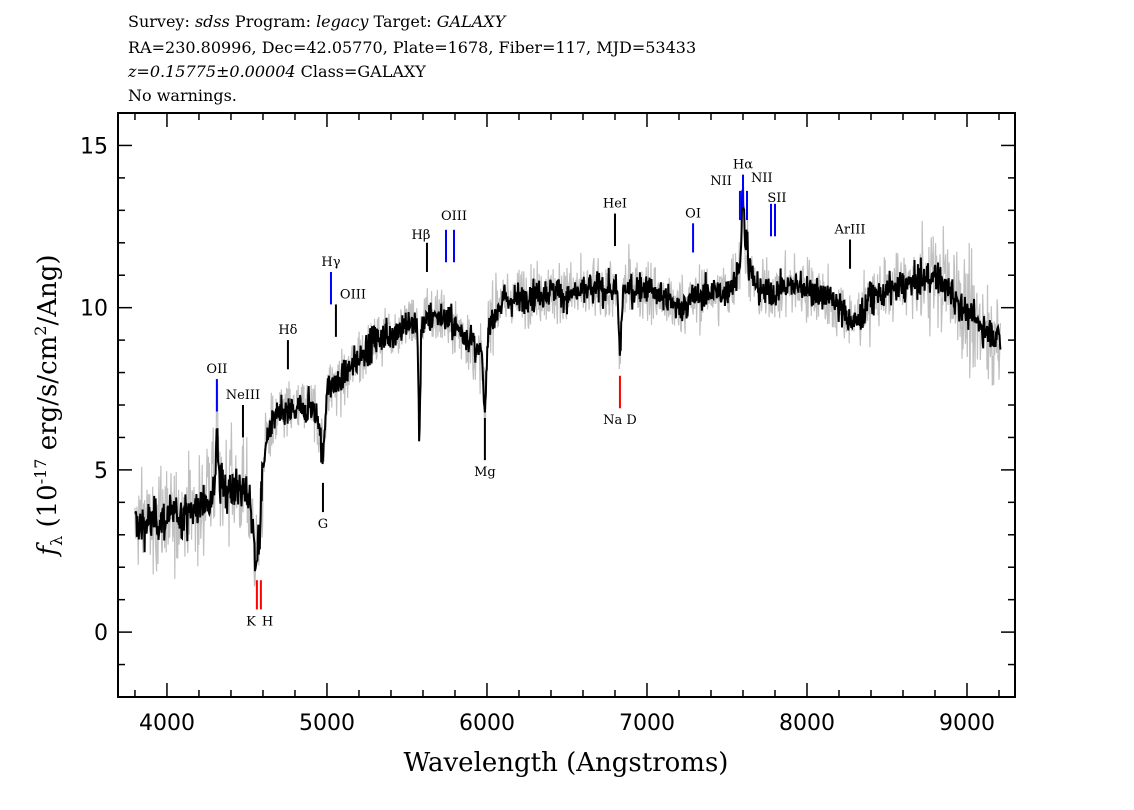  What do you see at coordinates (693, 213) in the screenshot?
I see `line-marker-label: OI` at bounding box center [693, 213].